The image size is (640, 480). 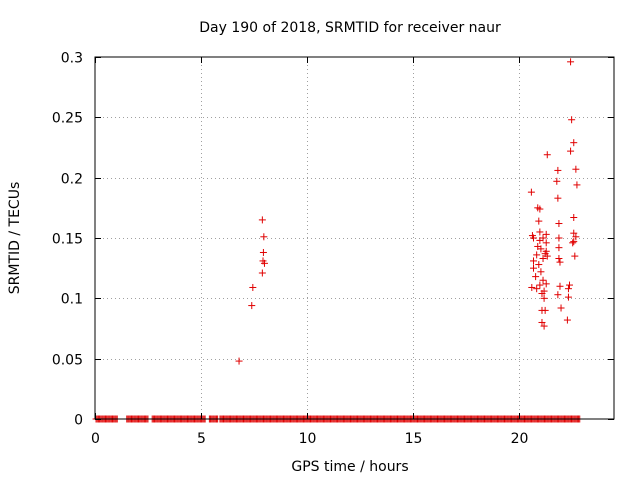 I want to click on y-tick-label: 0.25, so click(x=67, y=119).